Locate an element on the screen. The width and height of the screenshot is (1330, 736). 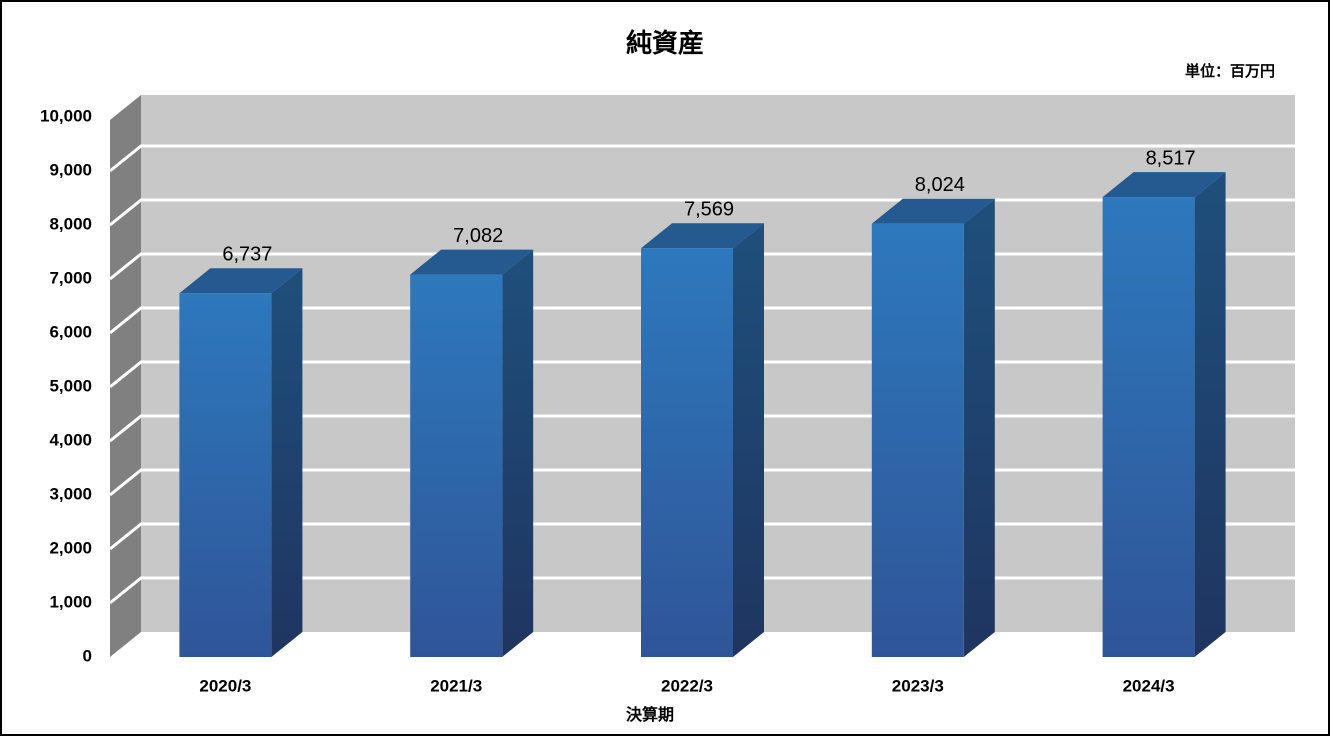
y-tick-label: 3,000 is located at coordinates (70, 493).